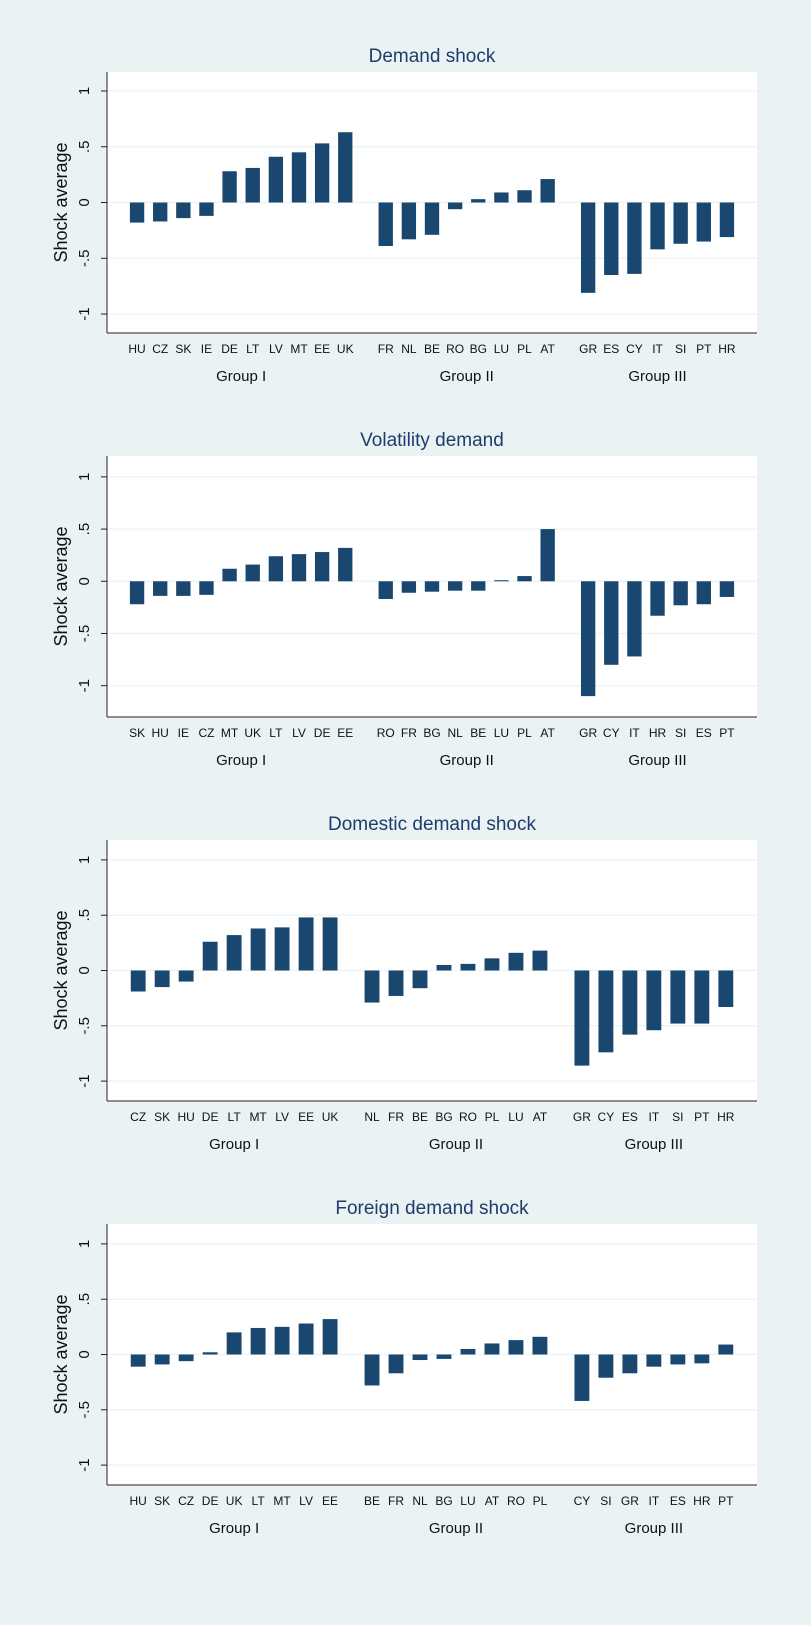 This screenshot has height=1625, width=811. I want to click on x-tick-label: NL, so click(420, 1501).